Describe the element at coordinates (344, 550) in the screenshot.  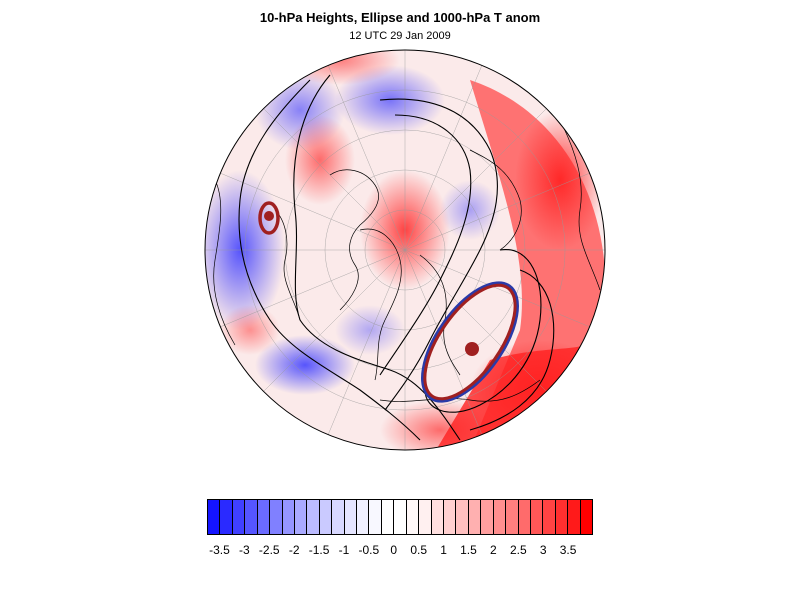
I see `colorbar-tick-label: -1` at that location.